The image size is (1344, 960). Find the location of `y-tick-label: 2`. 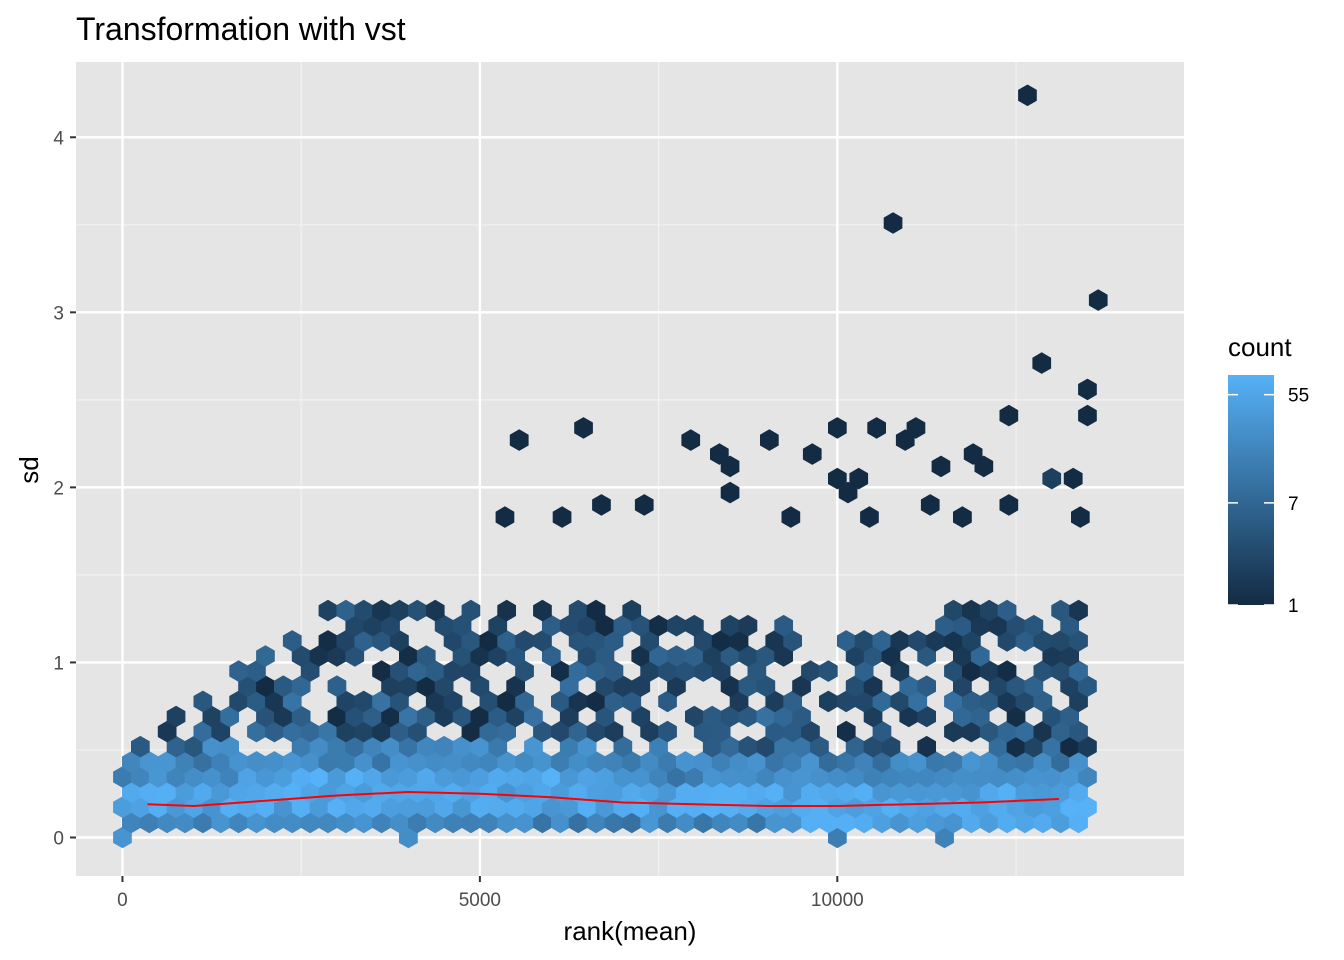

y-tick-label: 2 is located at coordinates (58, 488).